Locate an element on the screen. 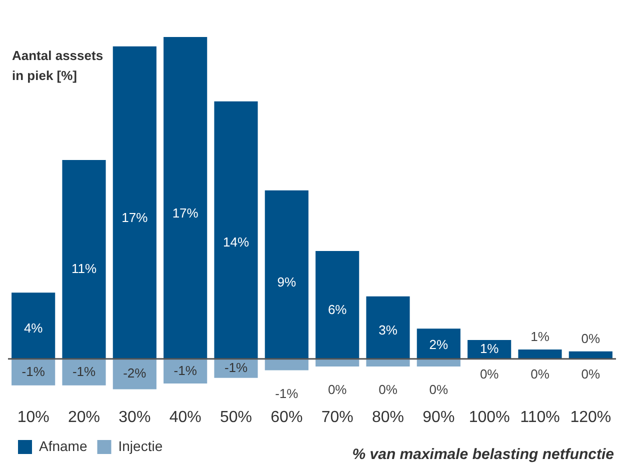 The image size is (640, 472). x-tick-label: 40% is located at coordinates (185, 417).